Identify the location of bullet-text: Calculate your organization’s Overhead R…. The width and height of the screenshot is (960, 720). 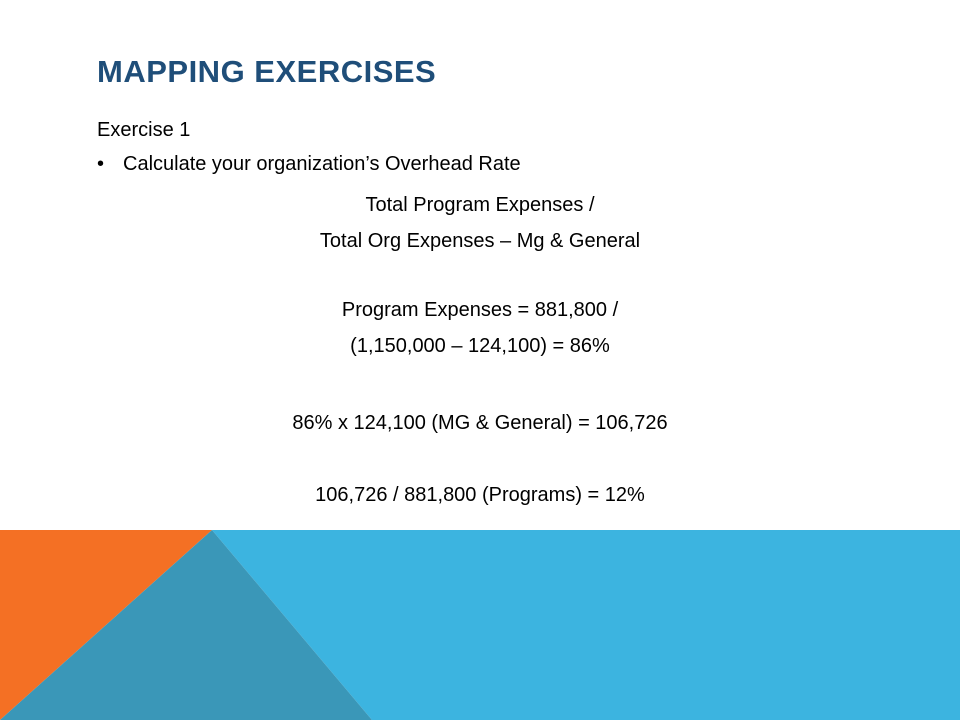
(322, 164).